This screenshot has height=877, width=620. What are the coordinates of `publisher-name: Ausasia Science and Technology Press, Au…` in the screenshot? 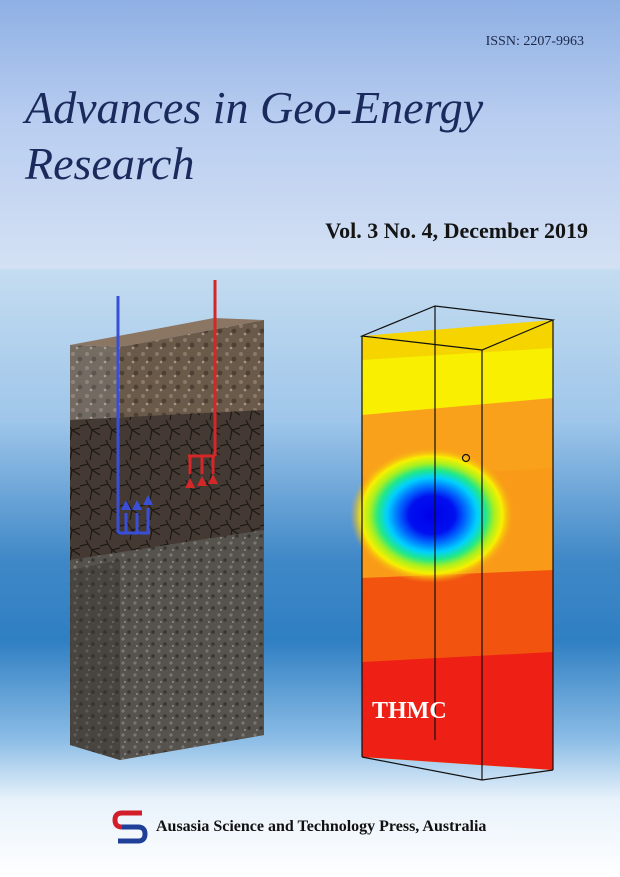 It's located at (321, 826).